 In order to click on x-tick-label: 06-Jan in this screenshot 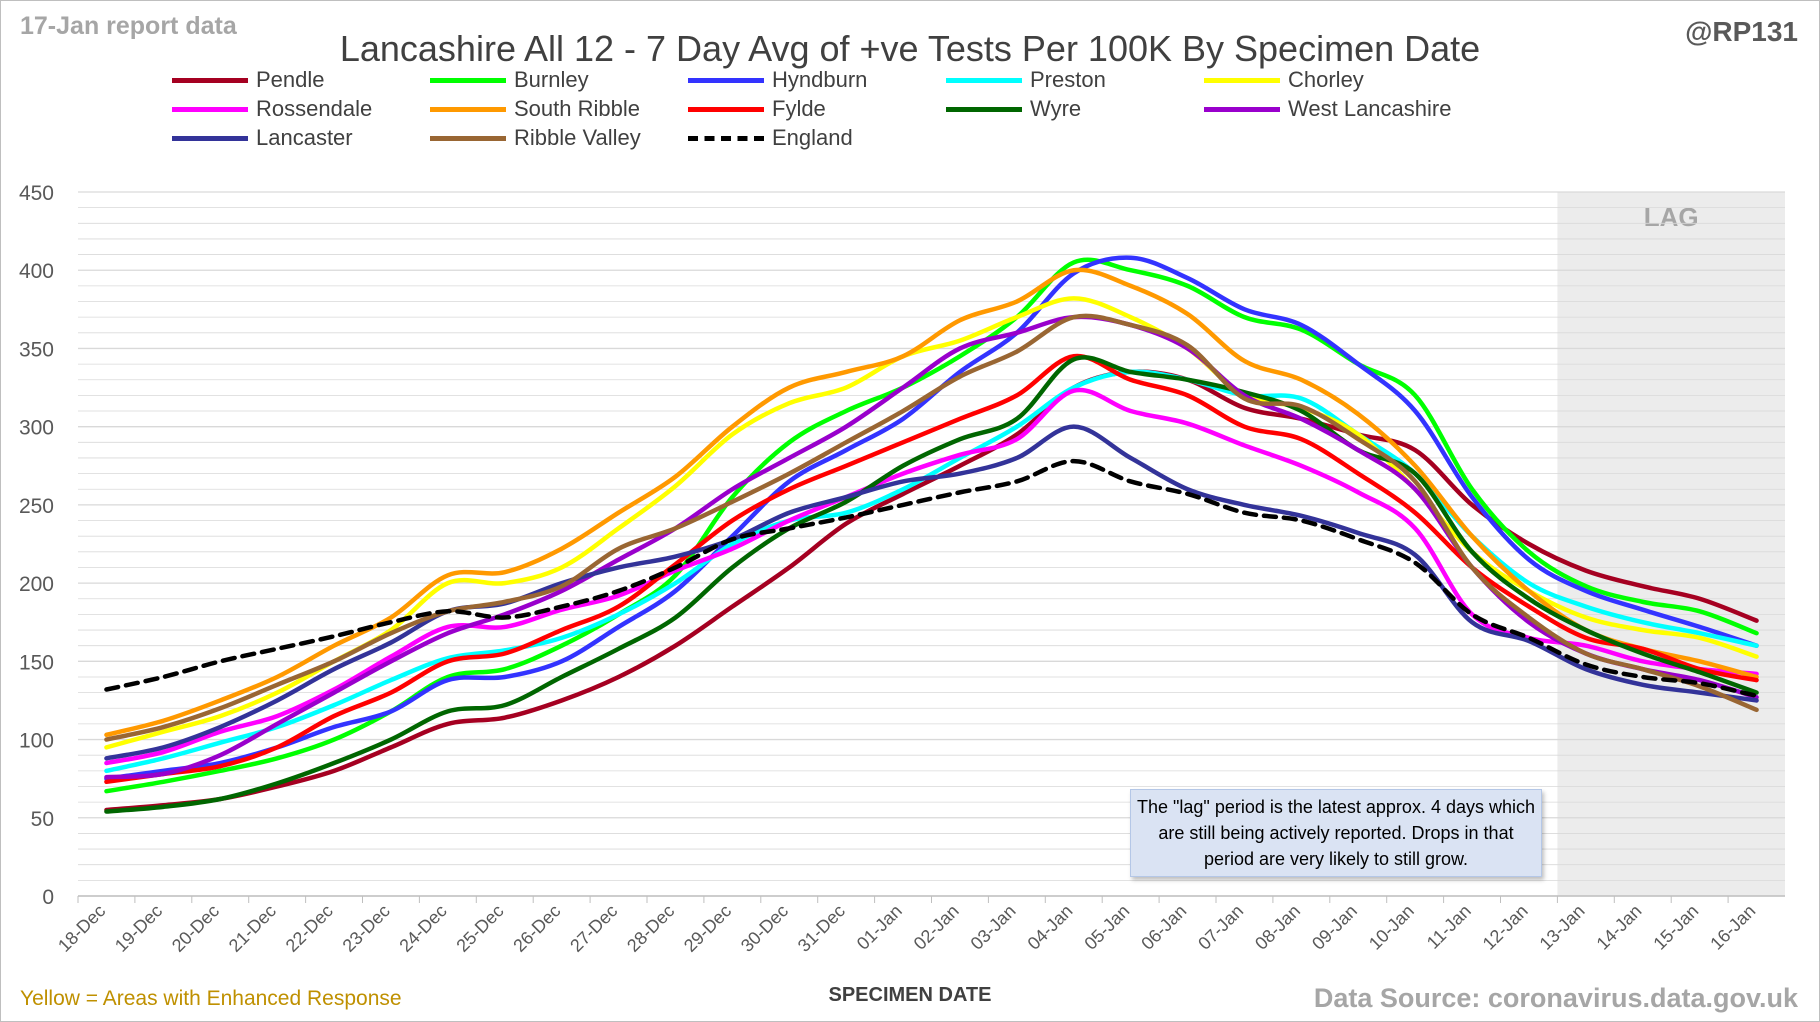, I will do `click(1163, 927)`.